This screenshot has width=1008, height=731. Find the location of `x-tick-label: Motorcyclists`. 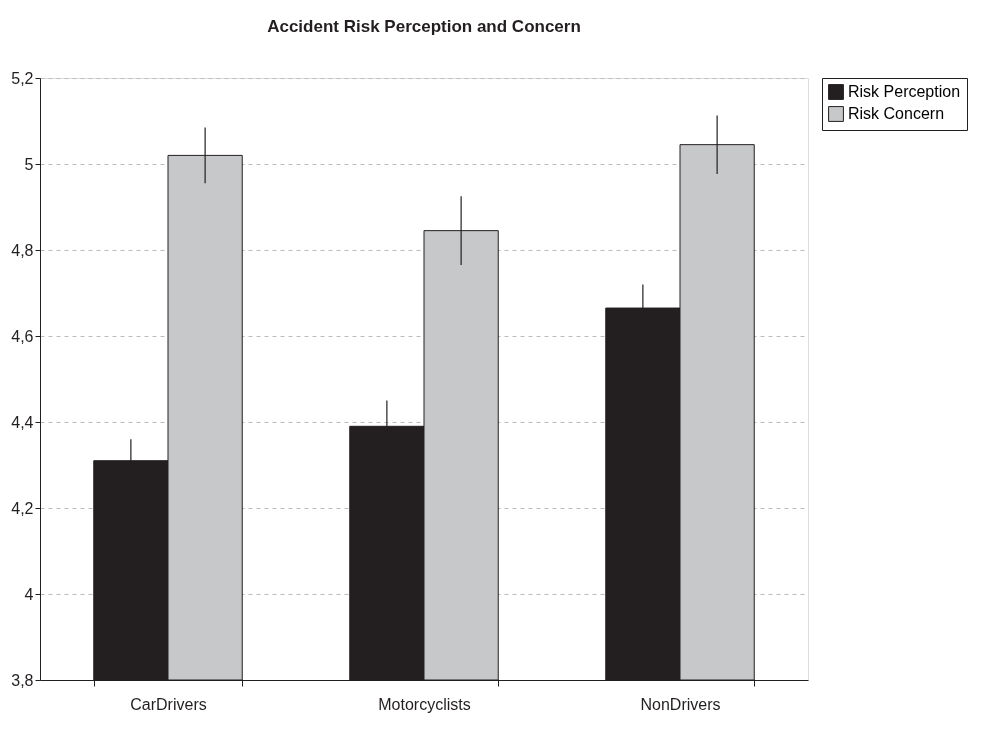

x-tick-label: Motorcyclists is located at coordinates (424, 704).